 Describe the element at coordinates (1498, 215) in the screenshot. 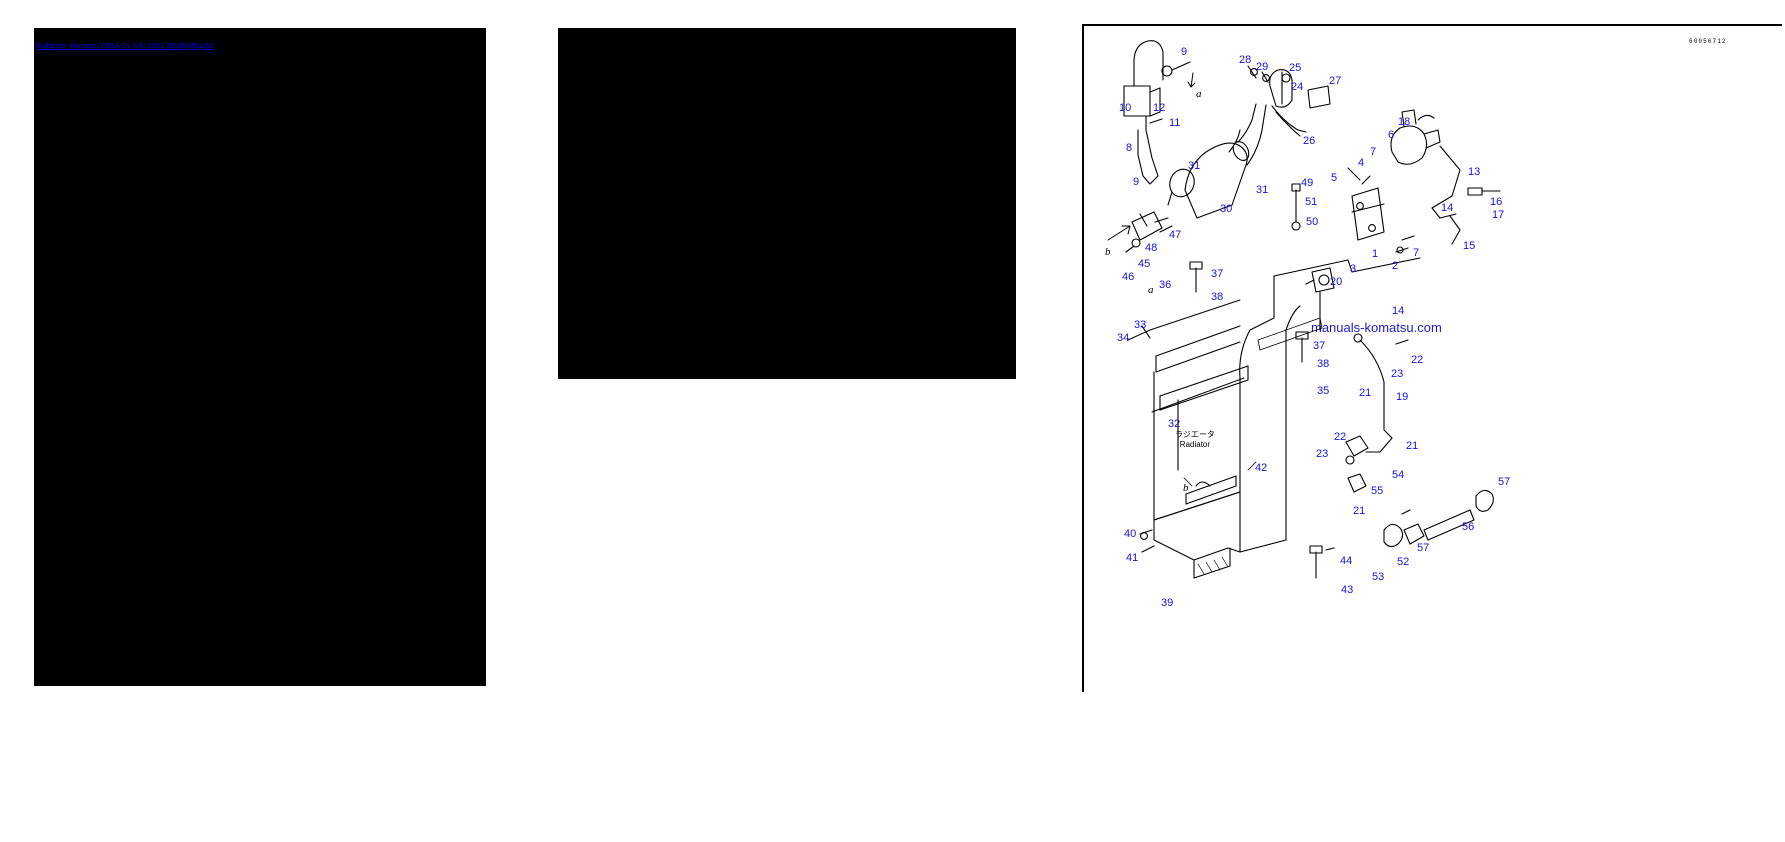

I see `callout-number: 17` at that location.